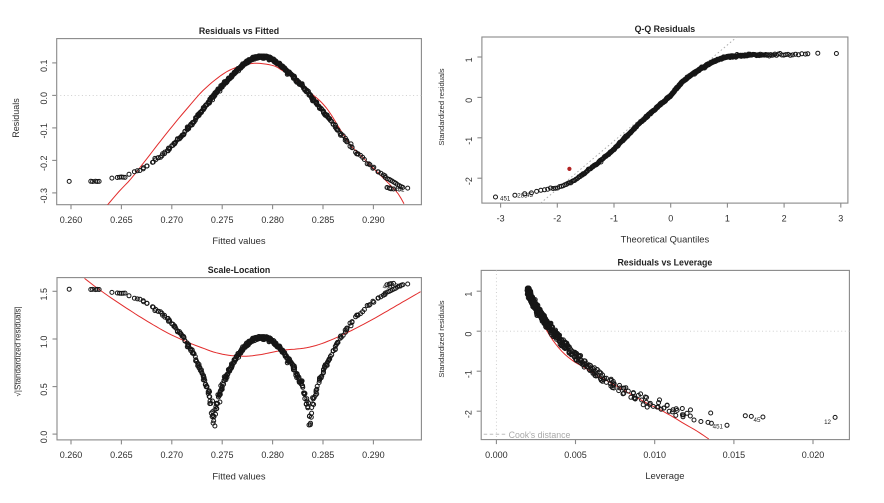 This screenshot has width=884, height=503. I want to click on svg-text: 12, so click(827, 422).